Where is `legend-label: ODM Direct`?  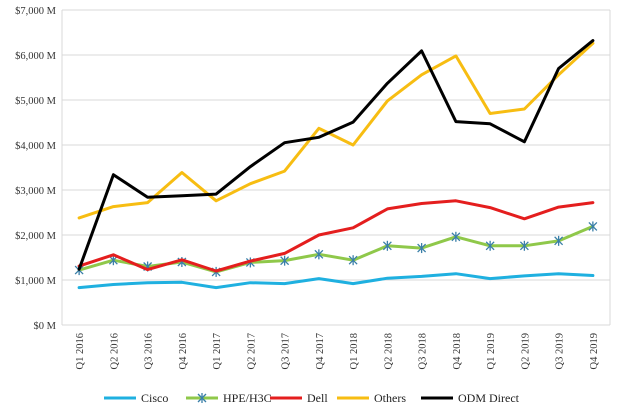
legend-label: ODM Direct is located at coordinates (489, 398).